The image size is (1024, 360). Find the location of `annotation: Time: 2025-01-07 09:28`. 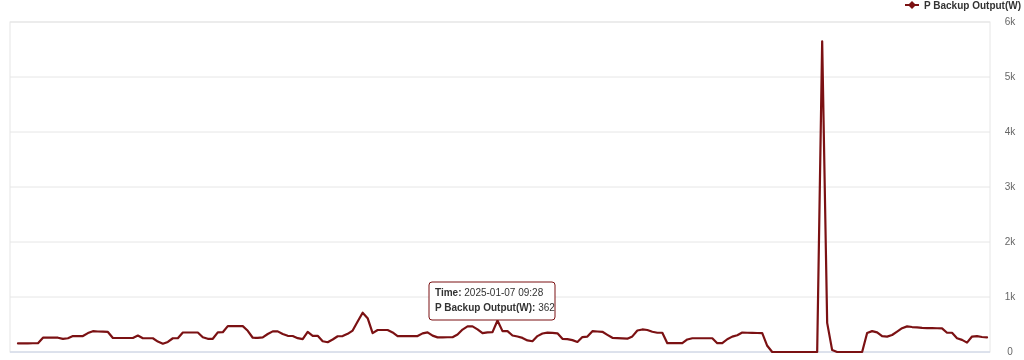

annotation: Time: 2025-01-07 09:28 is located at coordinates (489, 292).